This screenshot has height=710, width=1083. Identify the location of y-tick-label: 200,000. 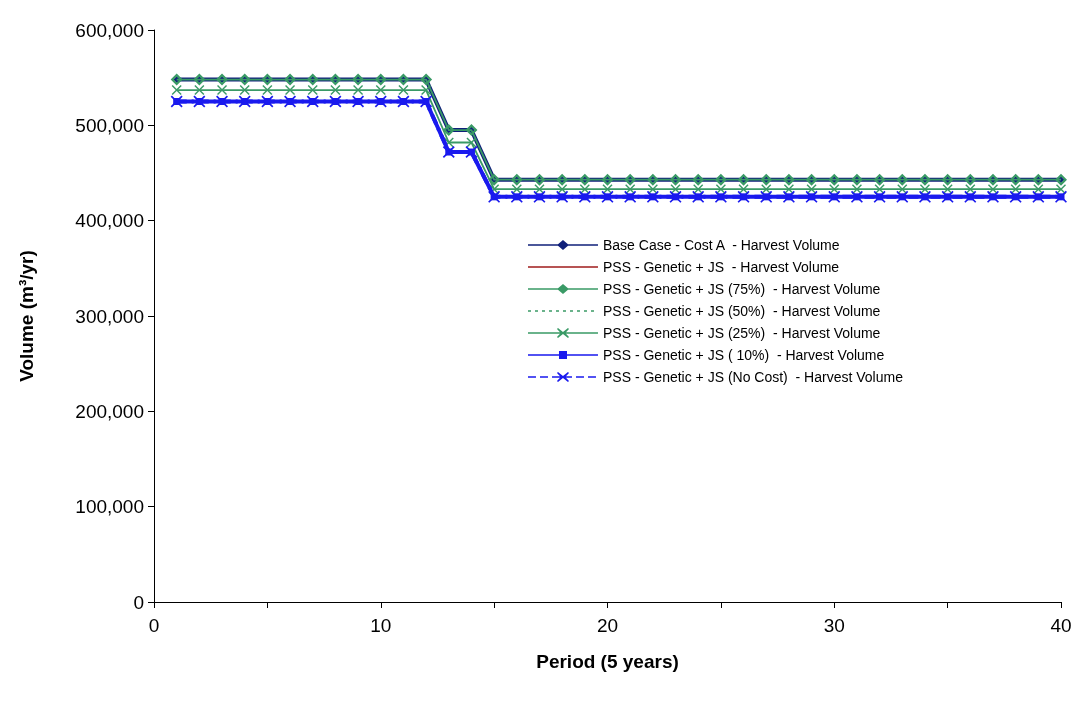
(109, 411).